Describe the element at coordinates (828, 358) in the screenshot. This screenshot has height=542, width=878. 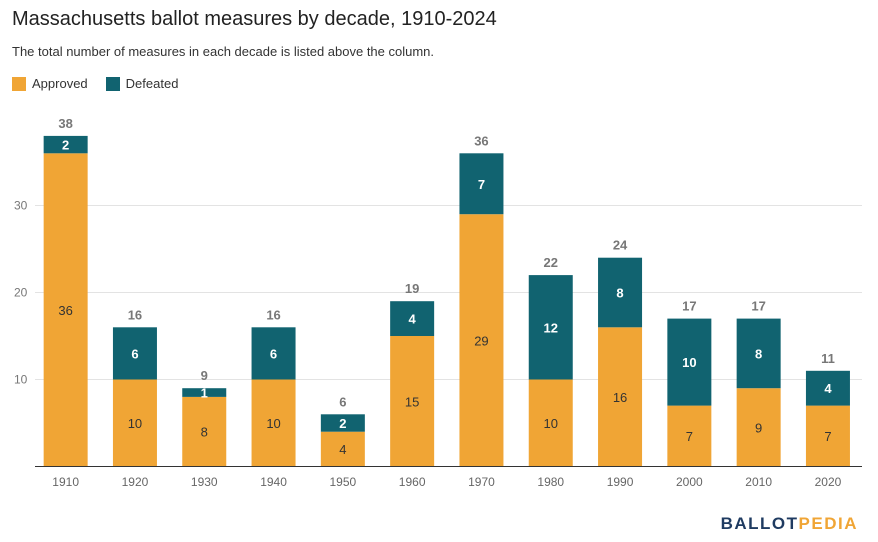
I see `total-label: 11` at that location.